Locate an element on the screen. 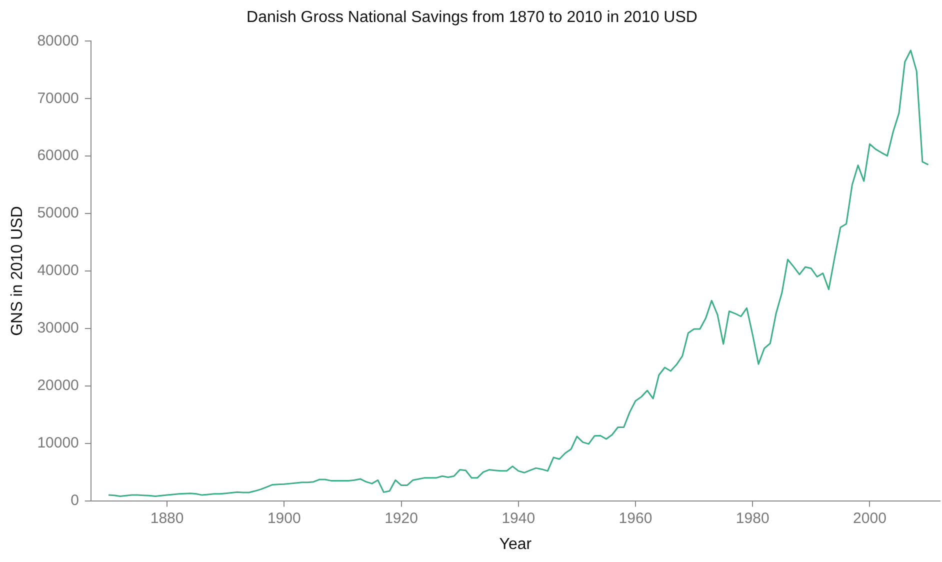  y-tick-label: 70000 is located at coordinates (58, 98).